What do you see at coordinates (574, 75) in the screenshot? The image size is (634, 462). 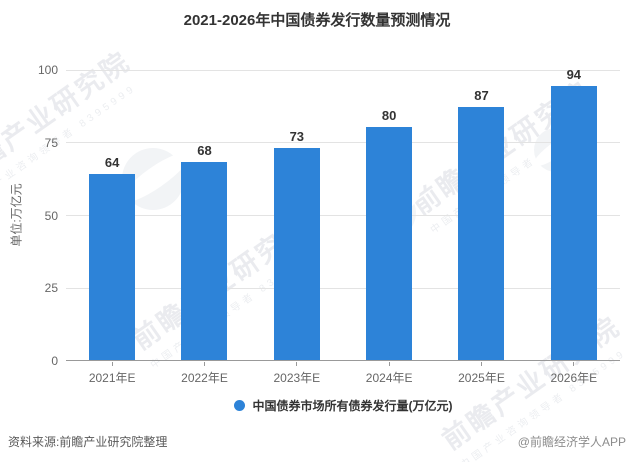 I see `bar-value-label: 94` at bounding box center [574, 75].